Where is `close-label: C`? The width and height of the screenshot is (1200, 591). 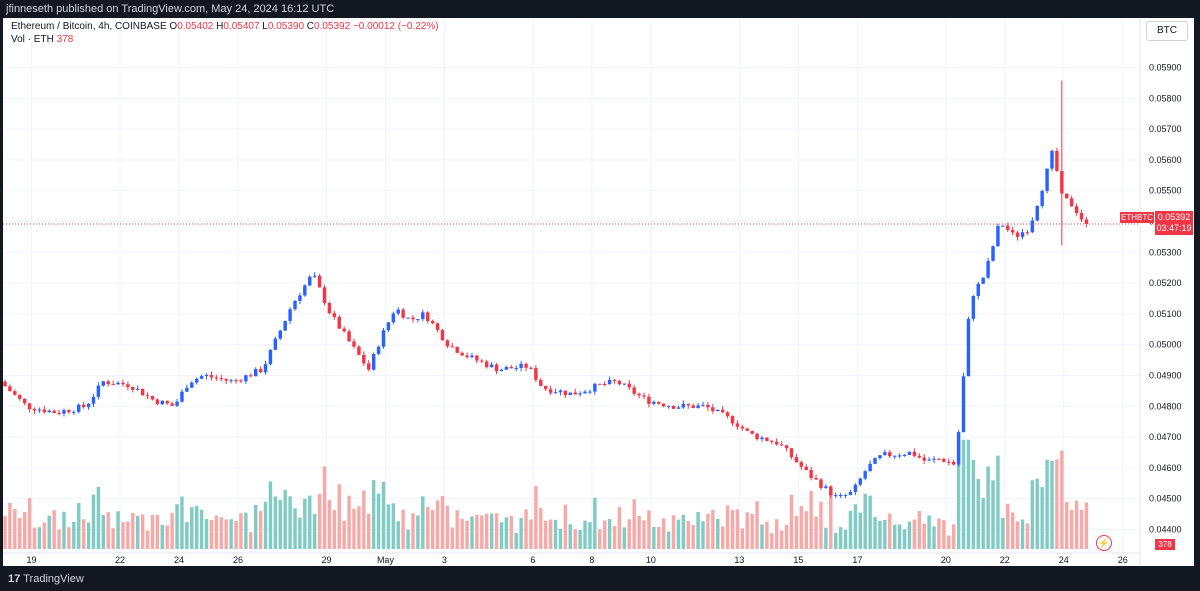
close-label: C is located at coordinates (310, 26).